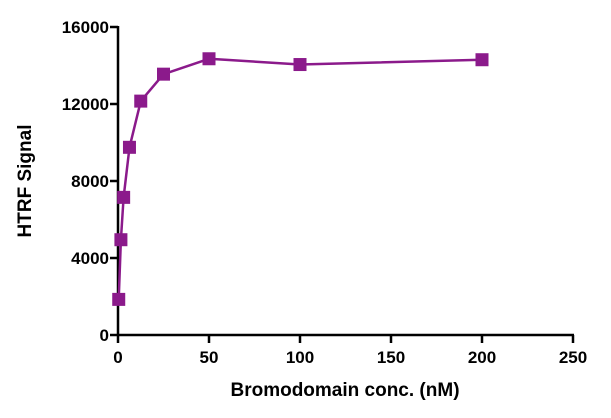  What do you see at coordinates (85, 27) in the screenshot?
I see `y-tick-label: 16000` at bounding box center [85, 27].